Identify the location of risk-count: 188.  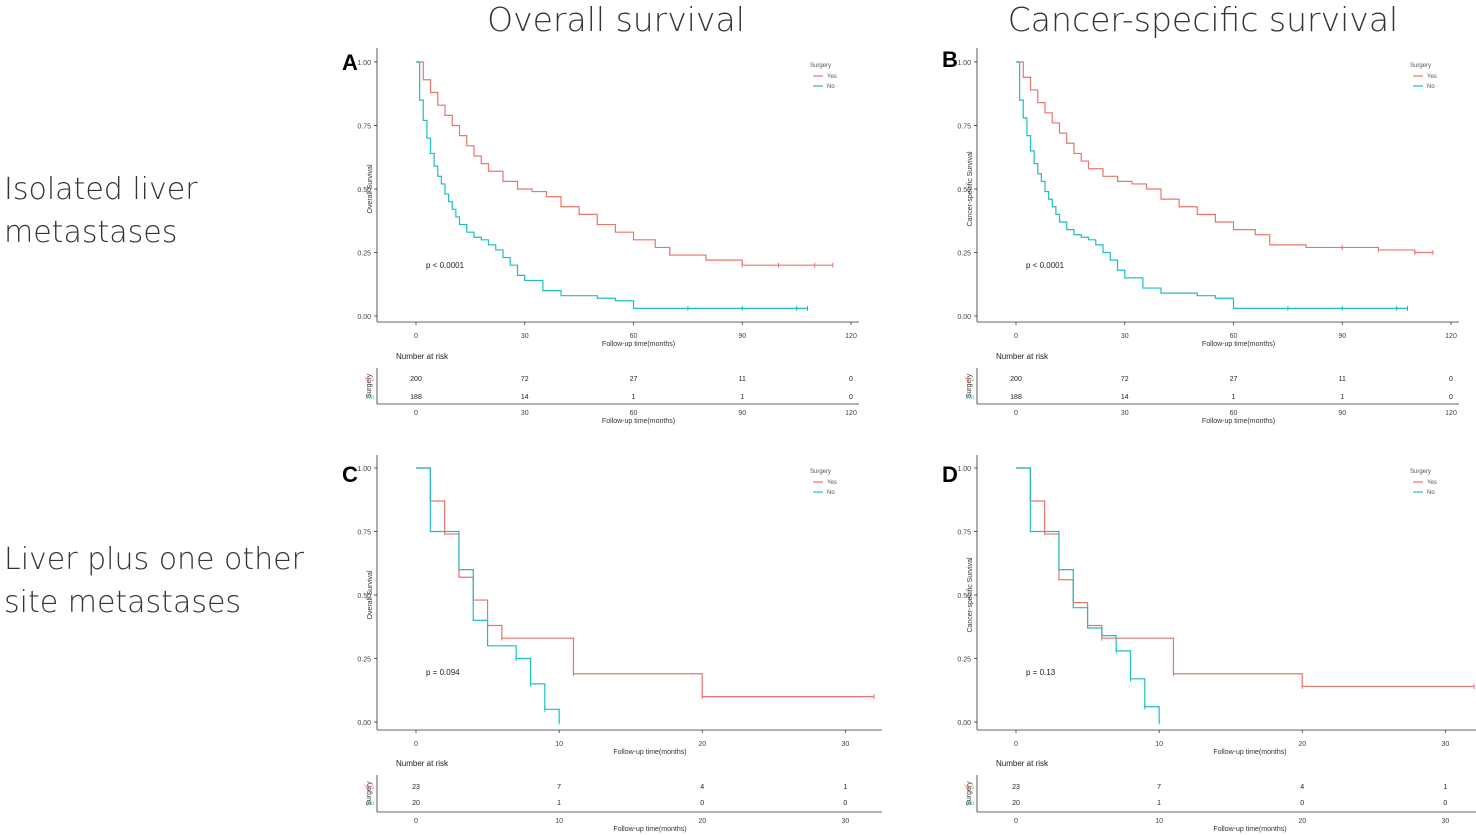
(416, 397).